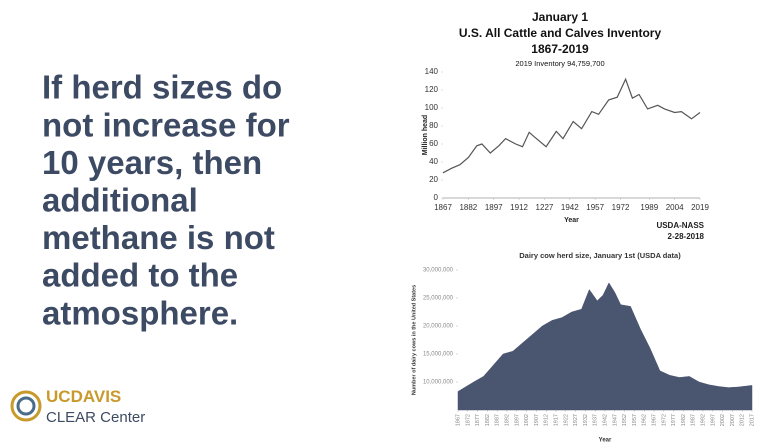 This screenshot has width=768, height=446. I want to click on x-tick-label: 1227, so click(545, 207).